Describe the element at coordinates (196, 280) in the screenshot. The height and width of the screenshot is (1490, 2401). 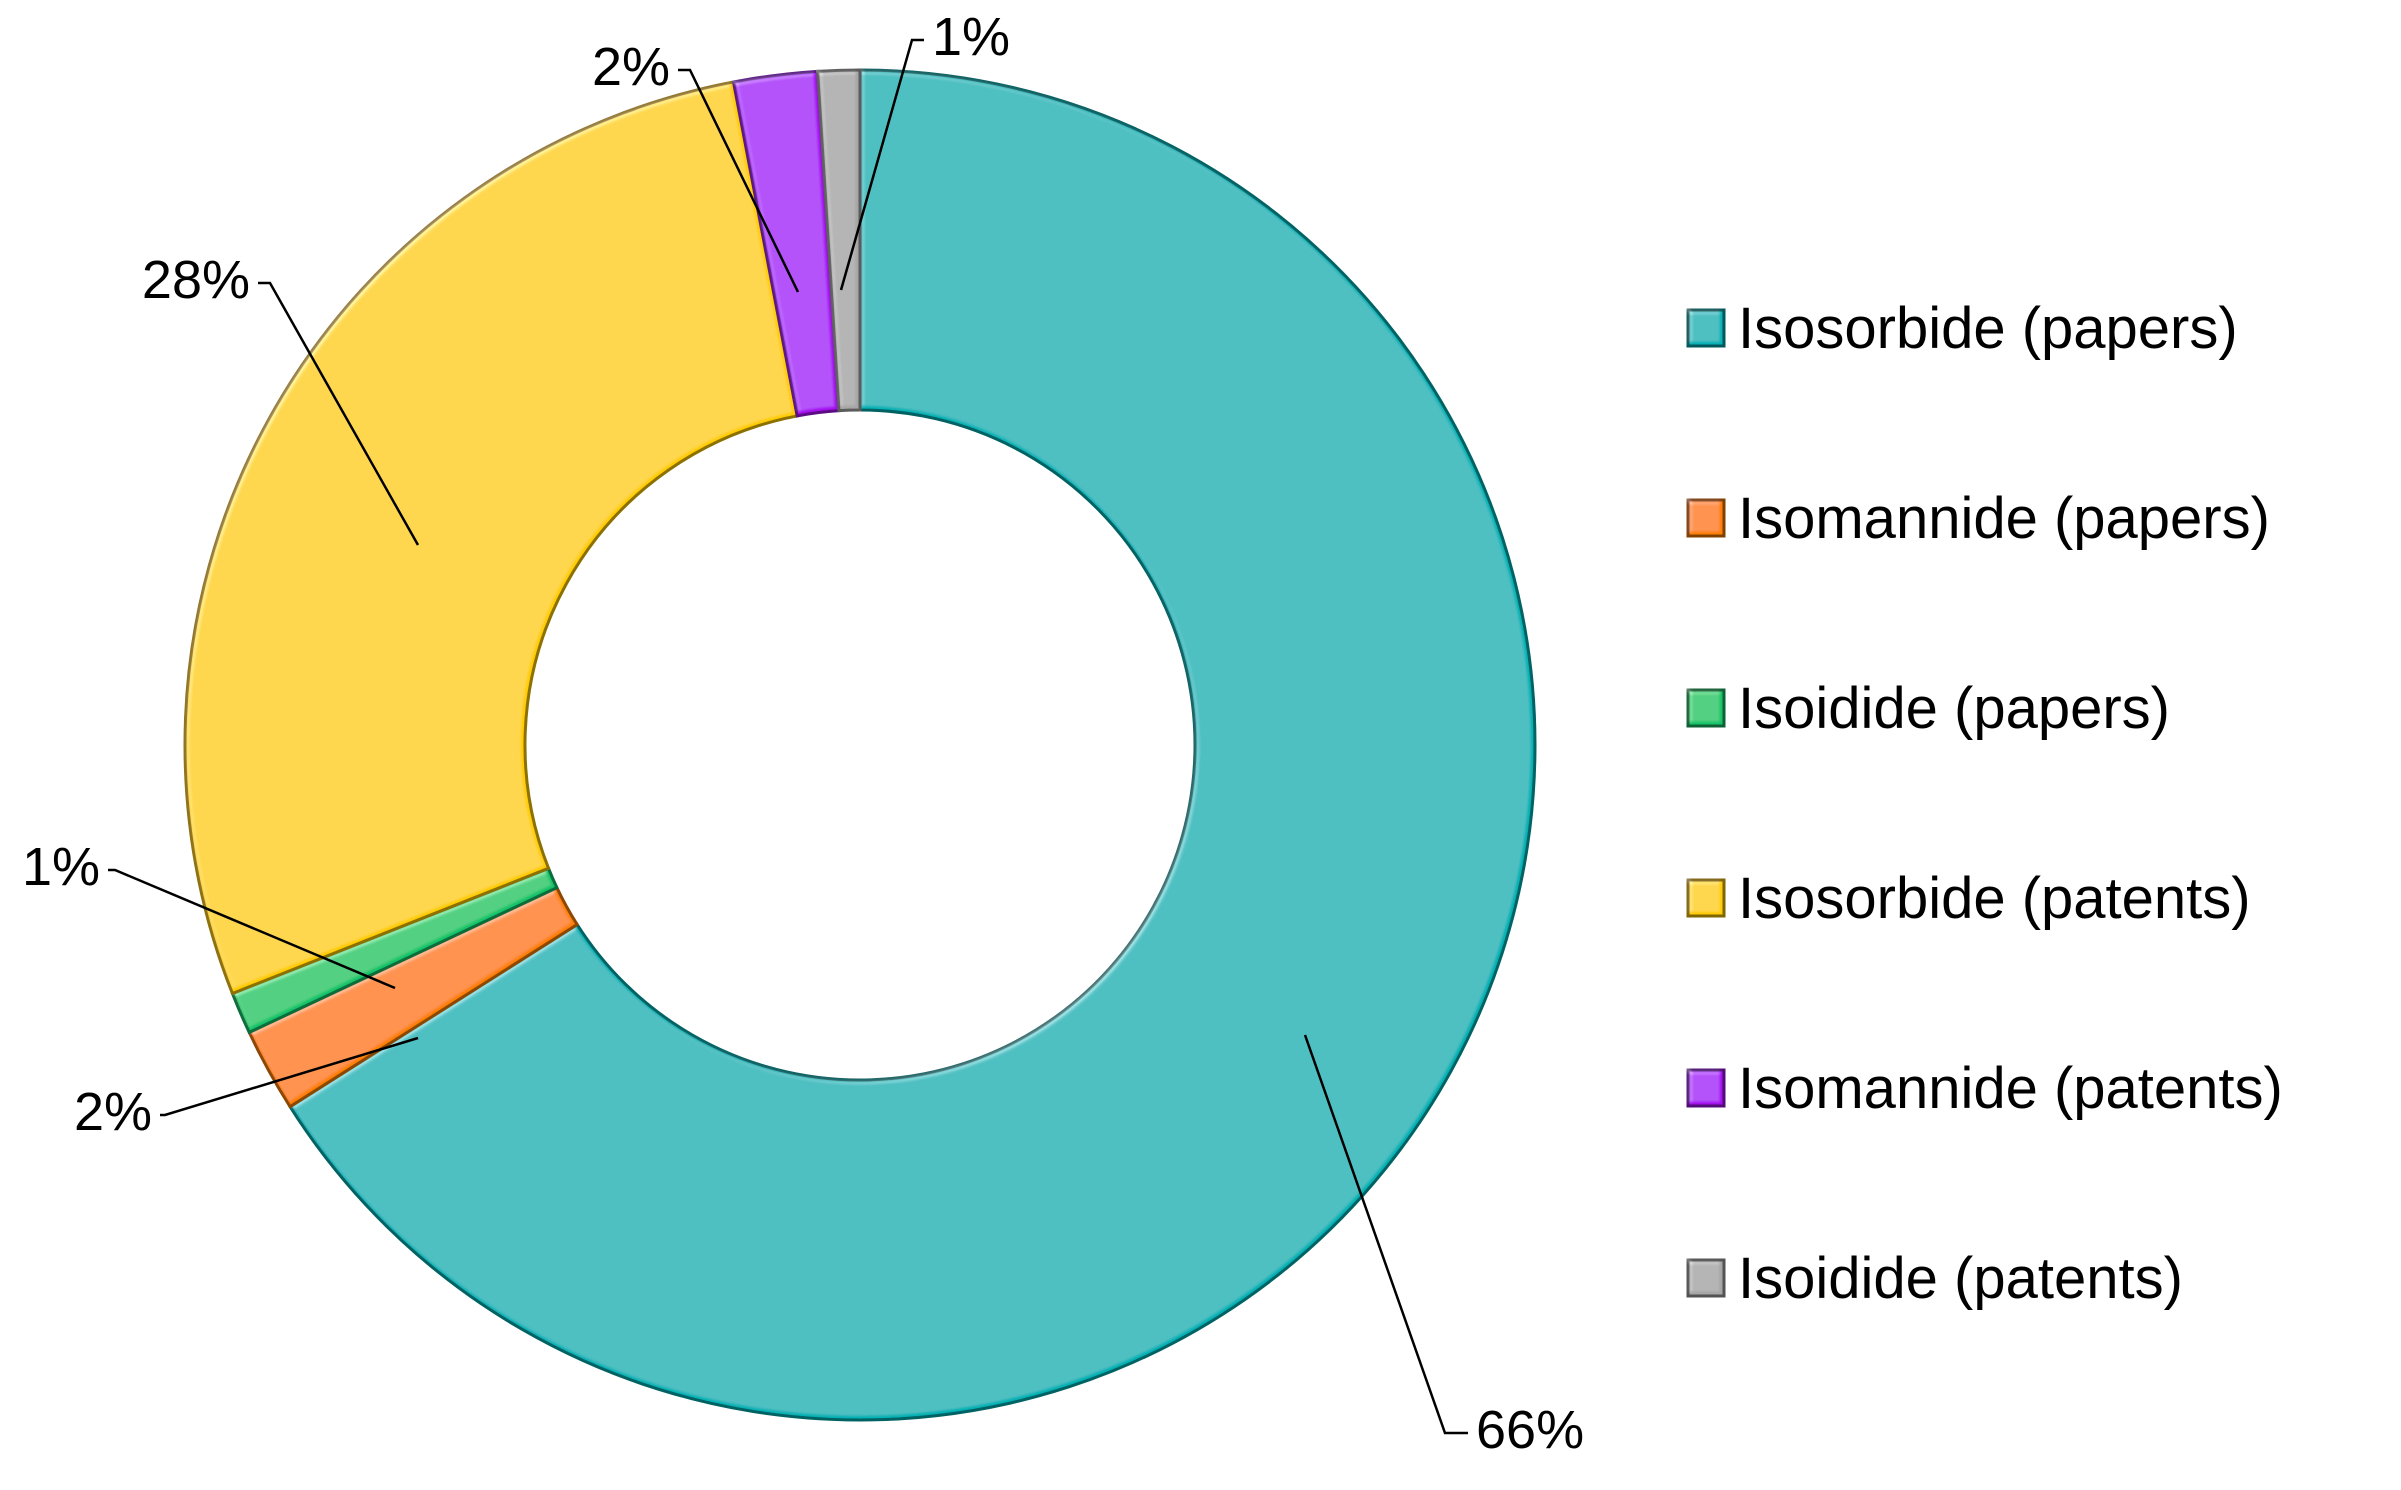
I see `data-label-isosorbide-patents: 28%` at that location.